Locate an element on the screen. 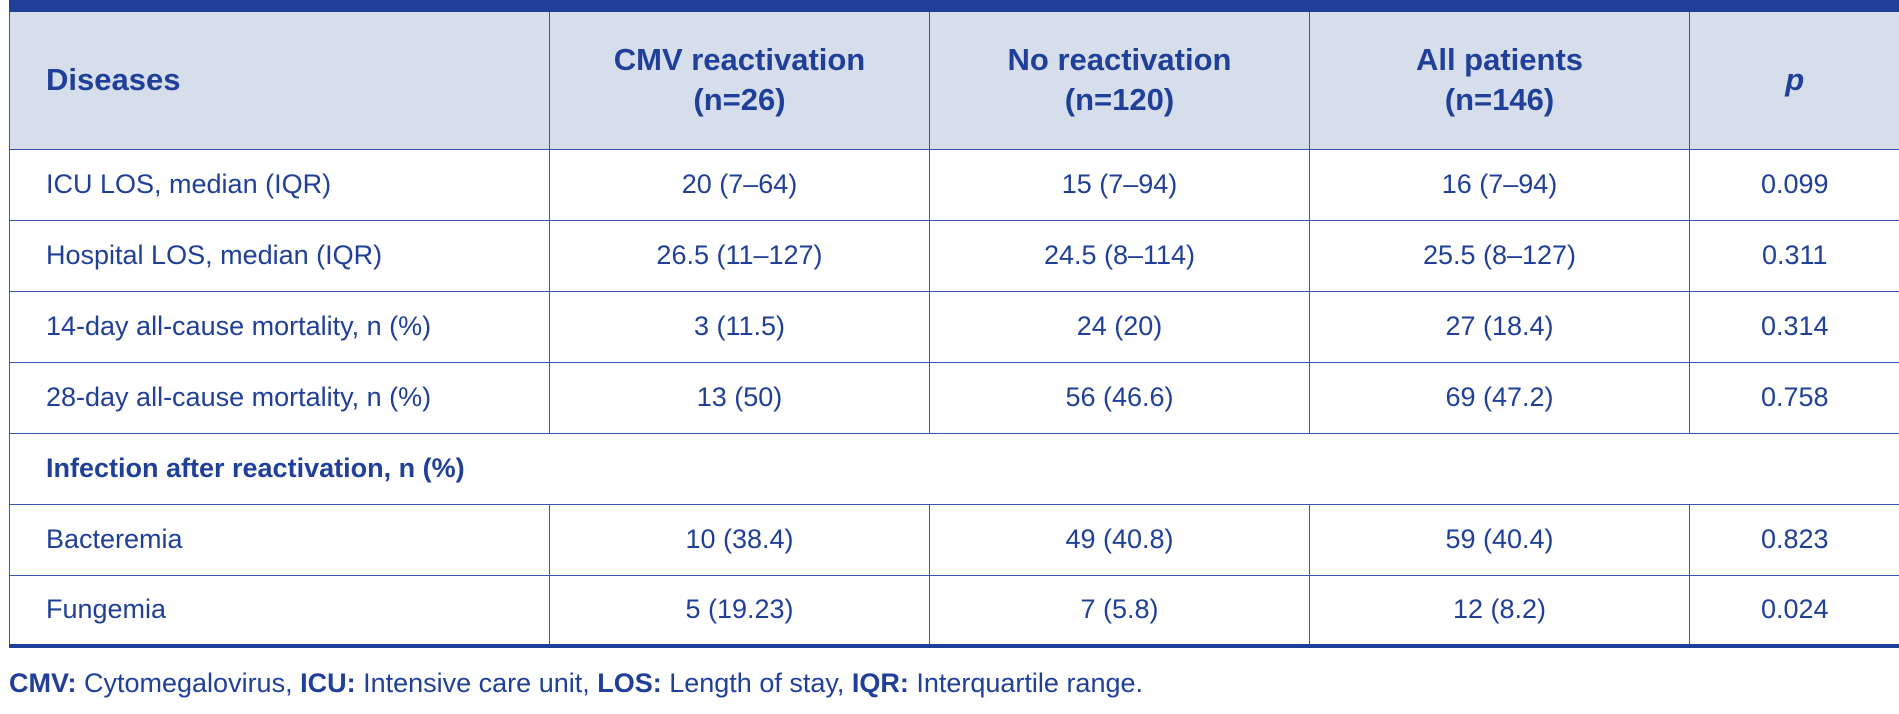  footnote-text: Intensive care unit, is located at coordinates (476, 683).